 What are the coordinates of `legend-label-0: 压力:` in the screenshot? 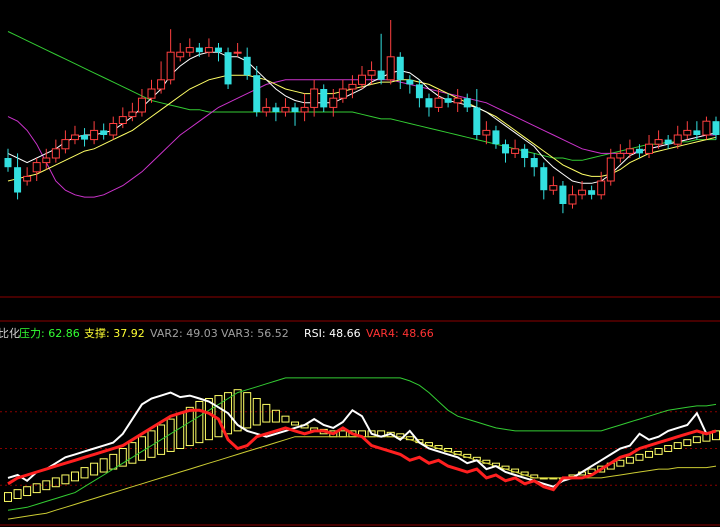 It's located at (32, 333).